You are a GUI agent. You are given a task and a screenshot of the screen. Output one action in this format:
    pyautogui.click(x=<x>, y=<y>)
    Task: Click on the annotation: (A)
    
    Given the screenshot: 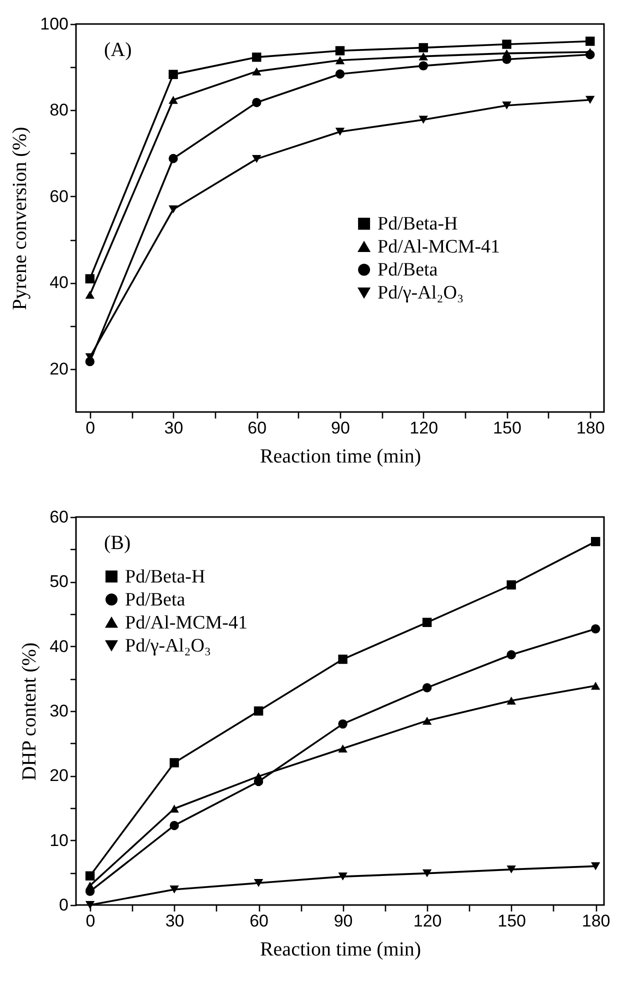 What is the action you would take?
    pyautogui.click(x=118, y=50)
    